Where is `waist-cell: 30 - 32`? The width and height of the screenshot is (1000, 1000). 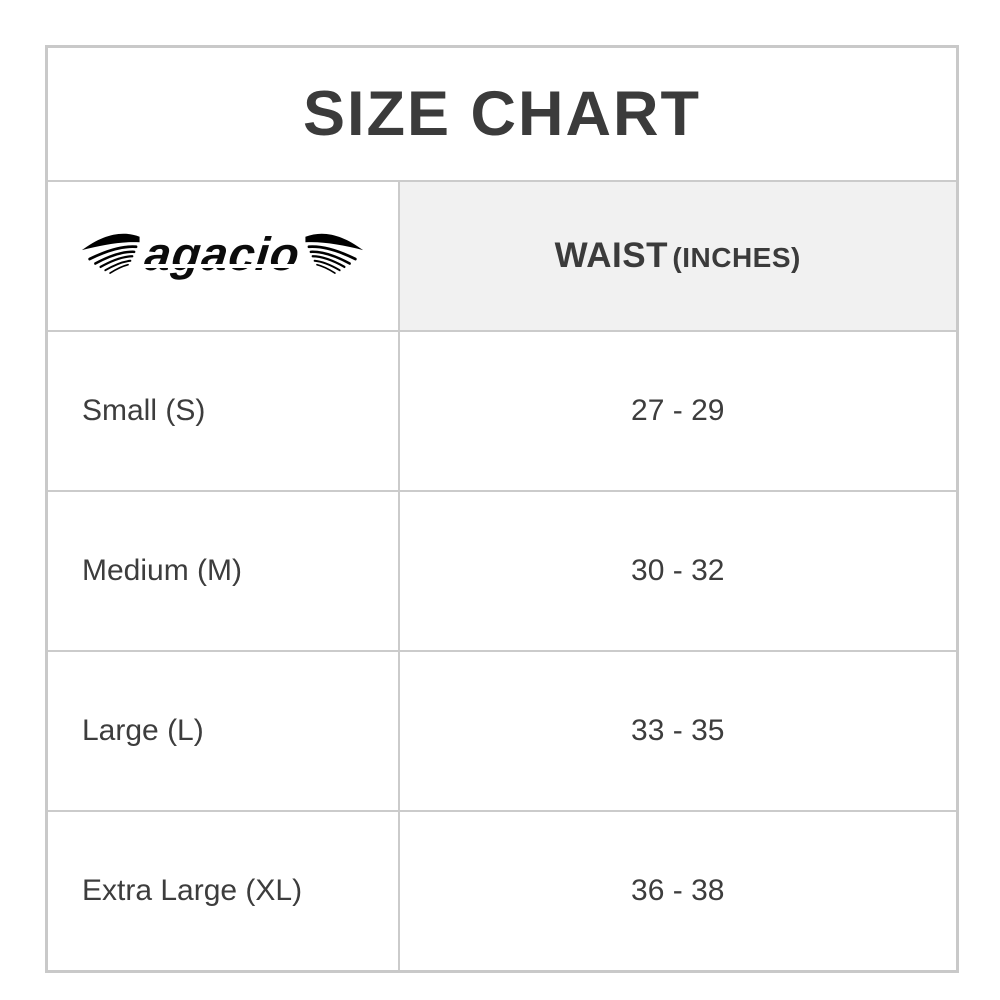 waist-cell: 30 - 32 is located at coordinates (678, 571).